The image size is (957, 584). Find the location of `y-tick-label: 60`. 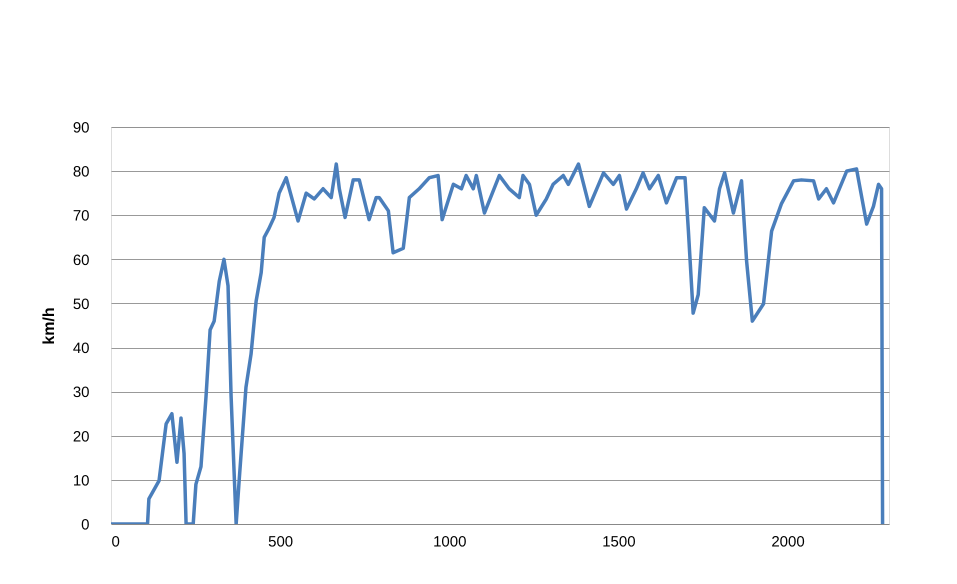

y-tick-label: 60 is located at coordinates (81, 260).